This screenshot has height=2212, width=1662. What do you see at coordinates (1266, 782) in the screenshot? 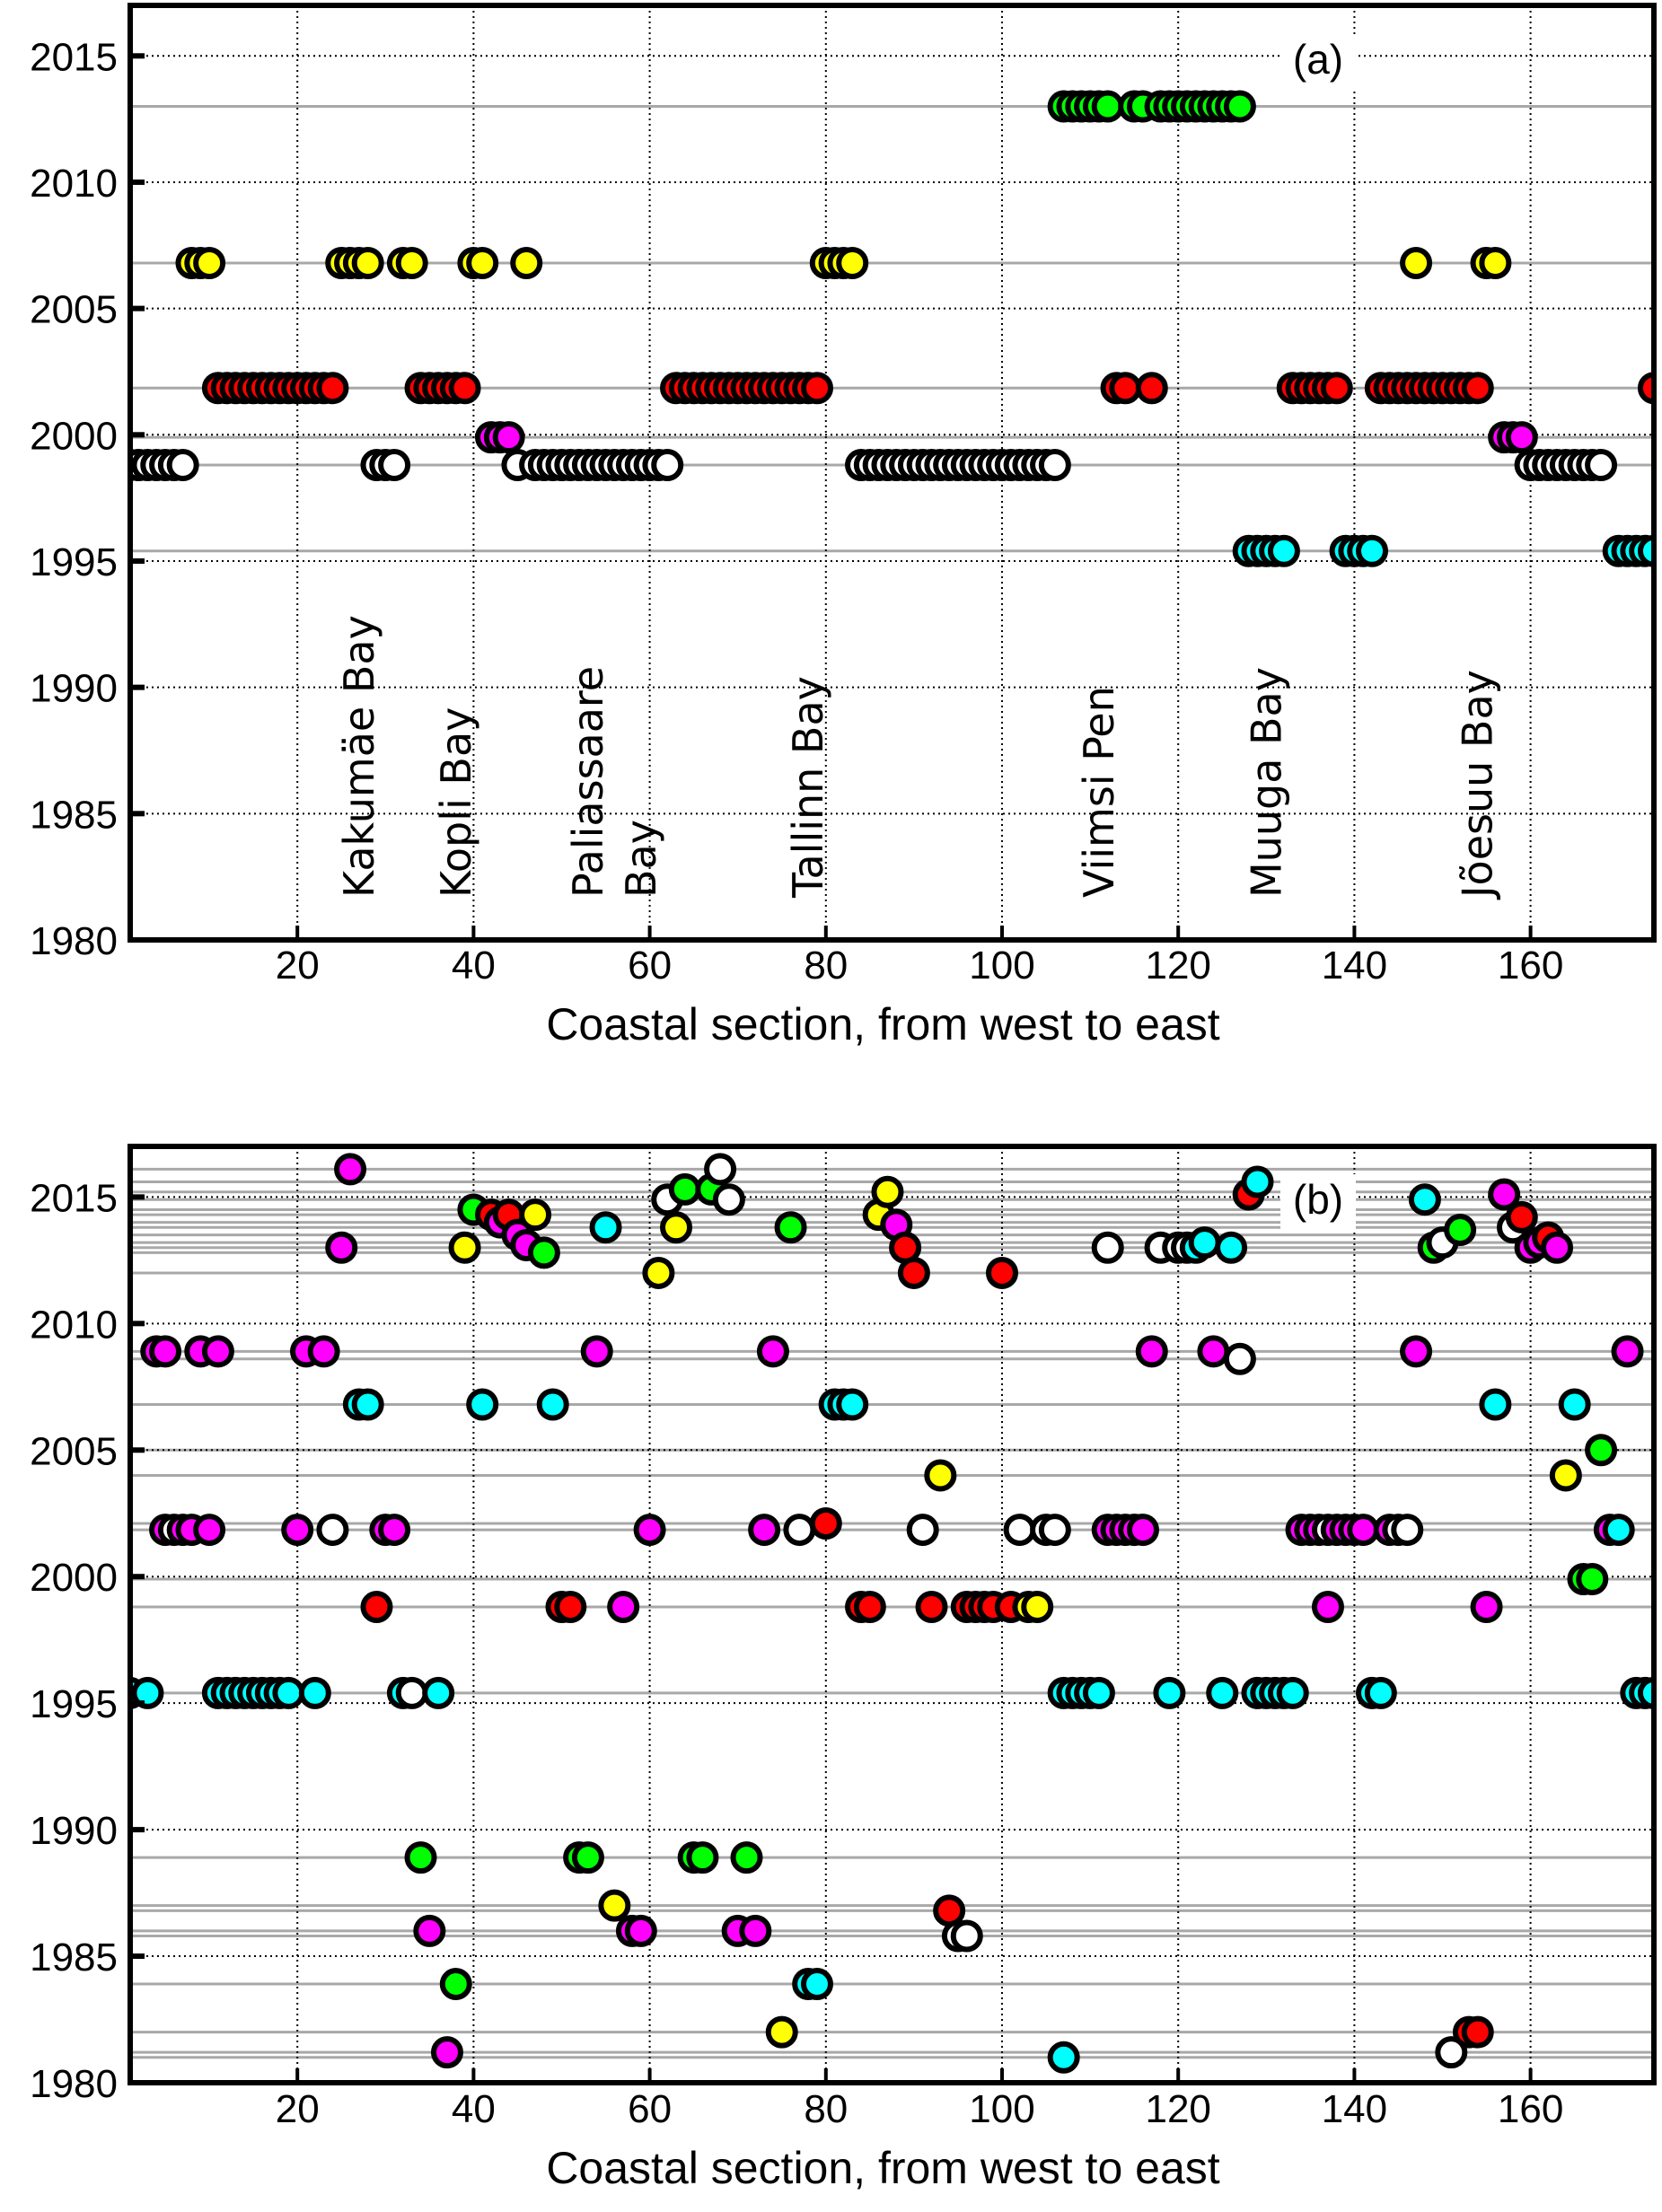
I see `bay-label: Muuga Bay` at bounding box center [1266, 782].